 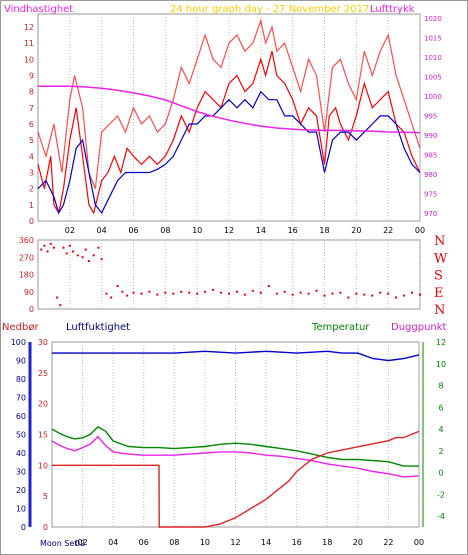 I want to click on rain-y-tick-label: 5, so click(x=45, y=496).